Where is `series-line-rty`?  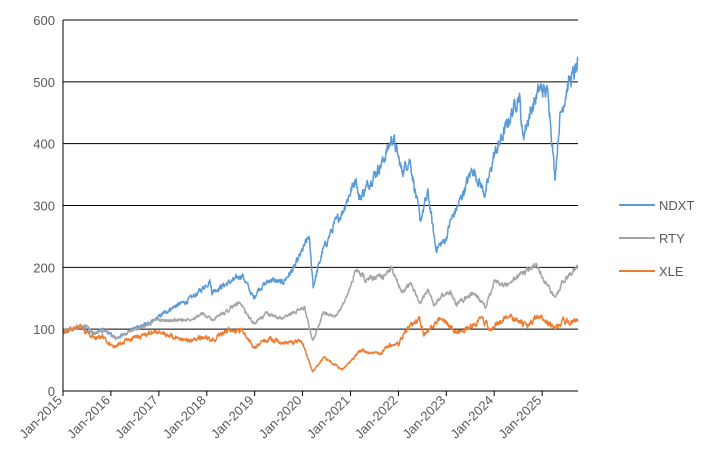
series-line-rty is located at coordinates (320, 302).